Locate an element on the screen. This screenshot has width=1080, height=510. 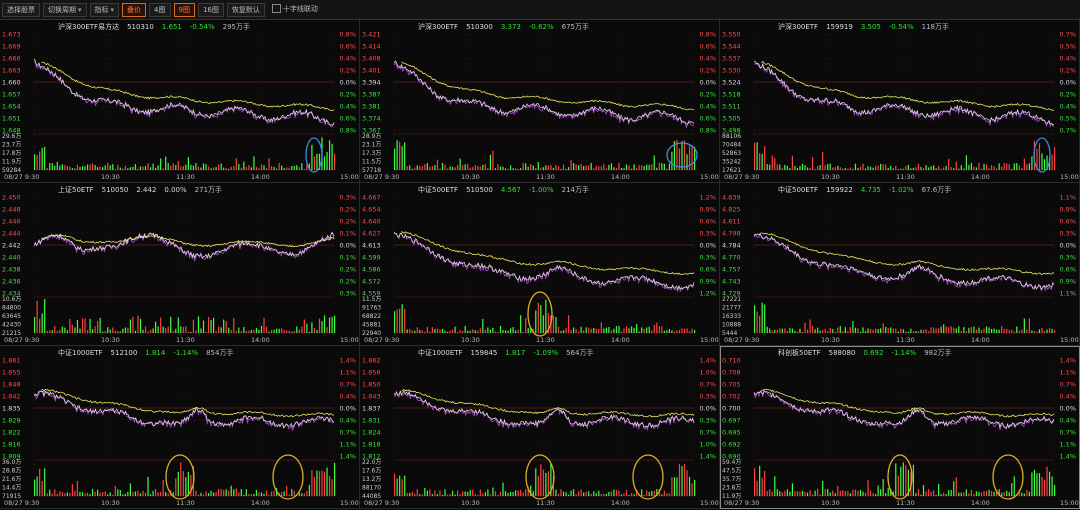
toolbar-button-1: 切换周期 ▾ is located at coordinates (65, 9).